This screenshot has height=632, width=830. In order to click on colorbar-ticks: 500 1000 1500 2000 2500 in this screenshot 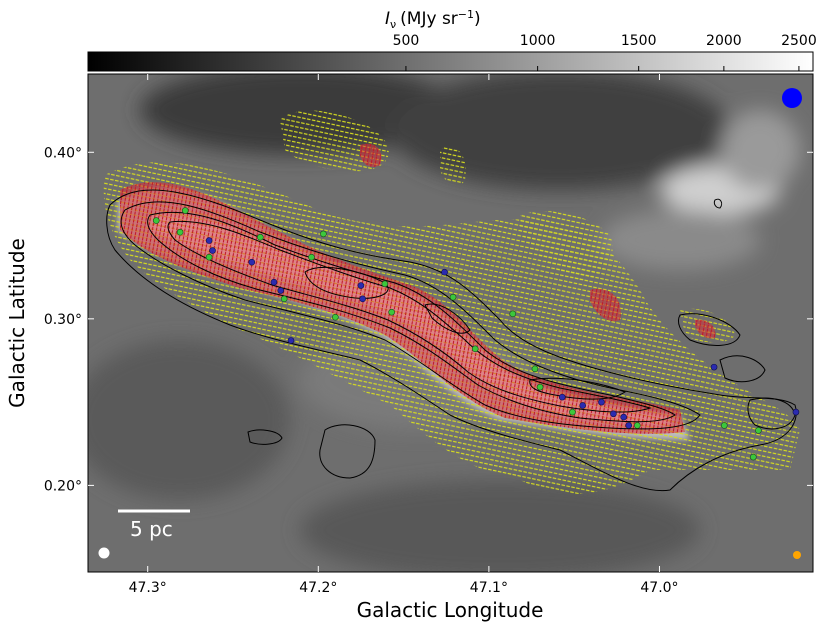, I will do `click(605, 52)`.